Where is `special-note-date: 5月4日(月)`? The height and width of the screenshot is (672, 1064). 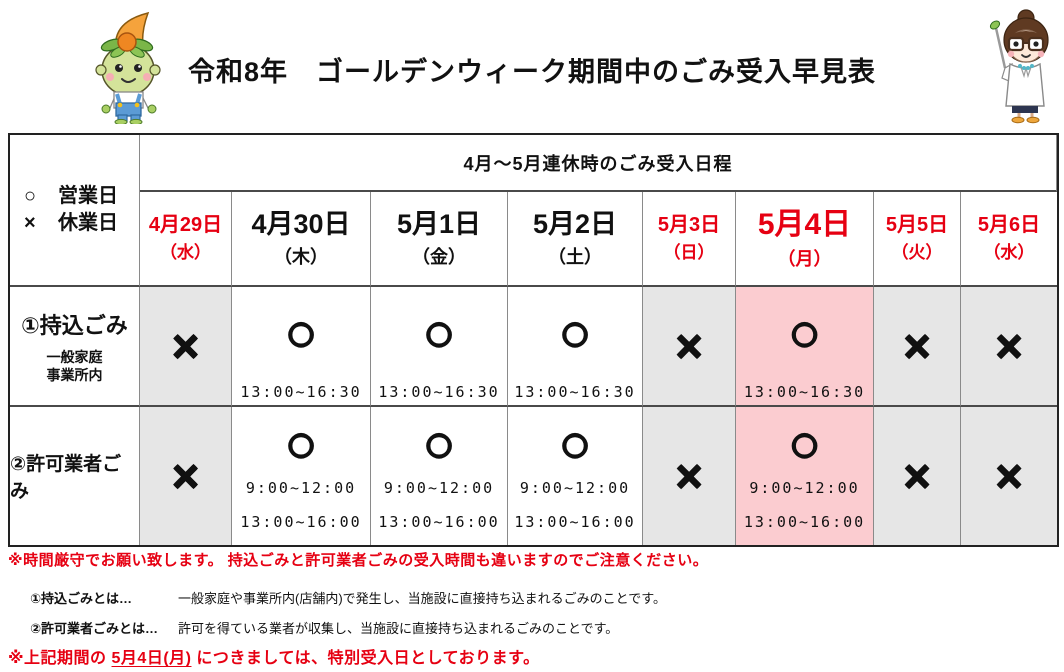
special-note-date: 5月4日(月) is located at coordinates (151, 658).